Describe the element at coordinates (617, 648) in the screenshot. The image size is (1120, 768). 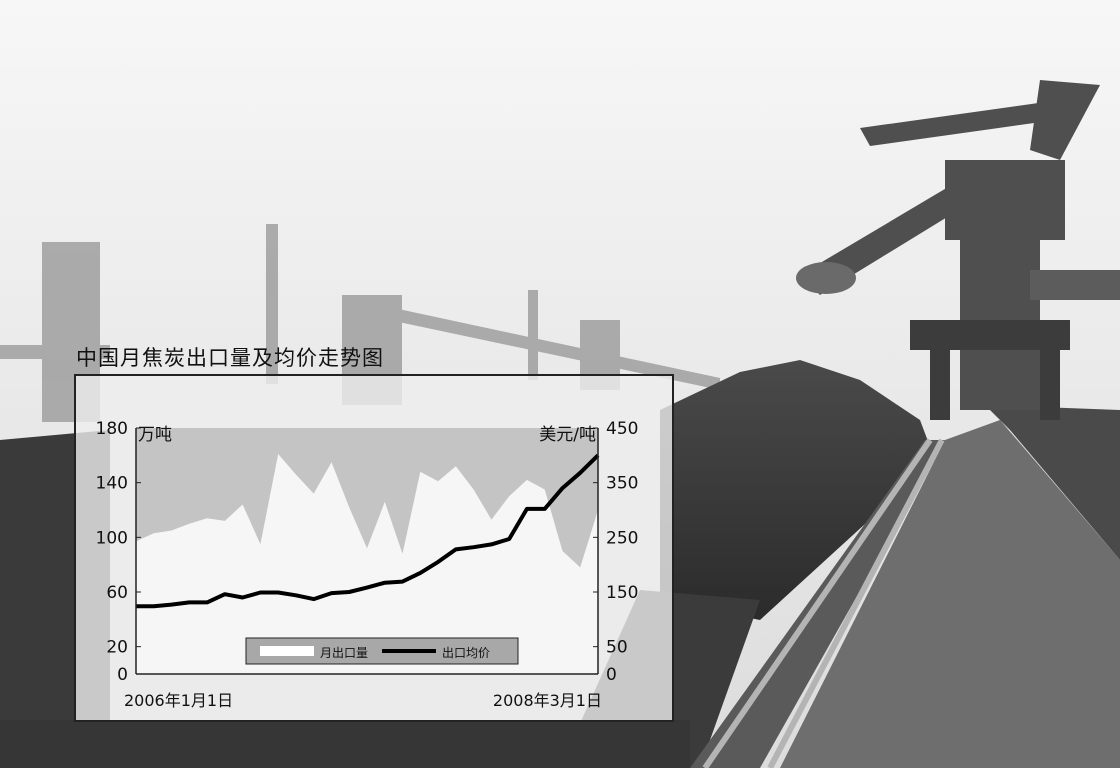
I see `right-tick-label: 50` at that location.